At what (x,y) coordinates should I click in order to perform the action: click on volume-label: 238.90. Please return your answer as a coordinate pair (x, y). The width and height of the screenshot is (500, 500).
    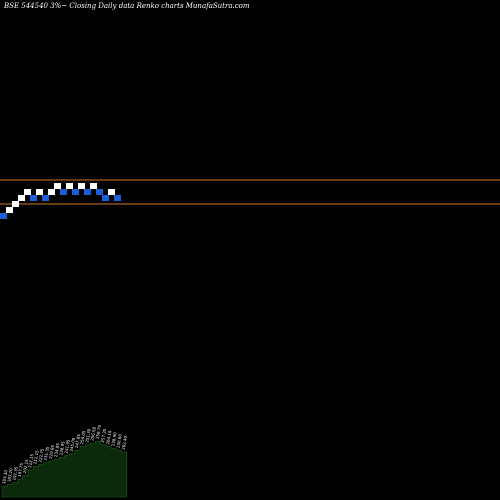
    Looking at the image, I should click on (113, 438).